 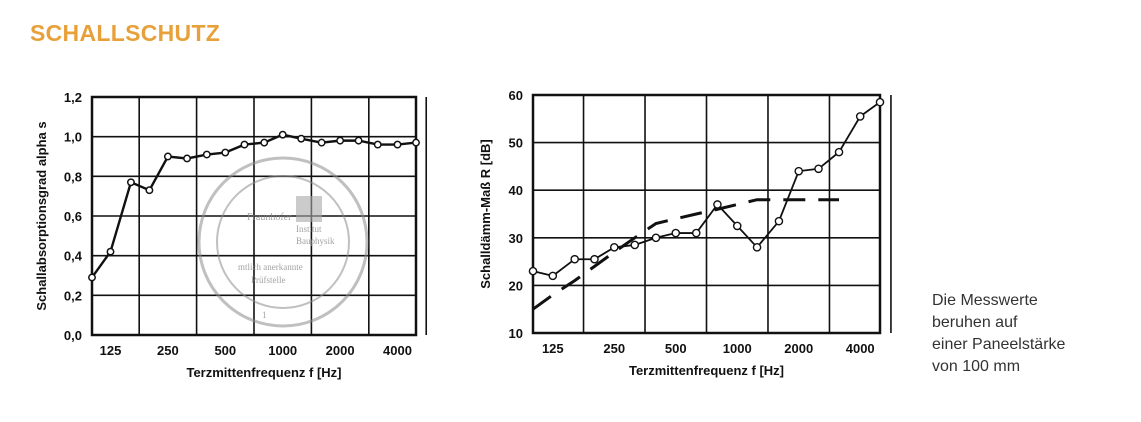 I want to click on section-title: SCHALLSCHUTZ, so click(x=125, y=33).